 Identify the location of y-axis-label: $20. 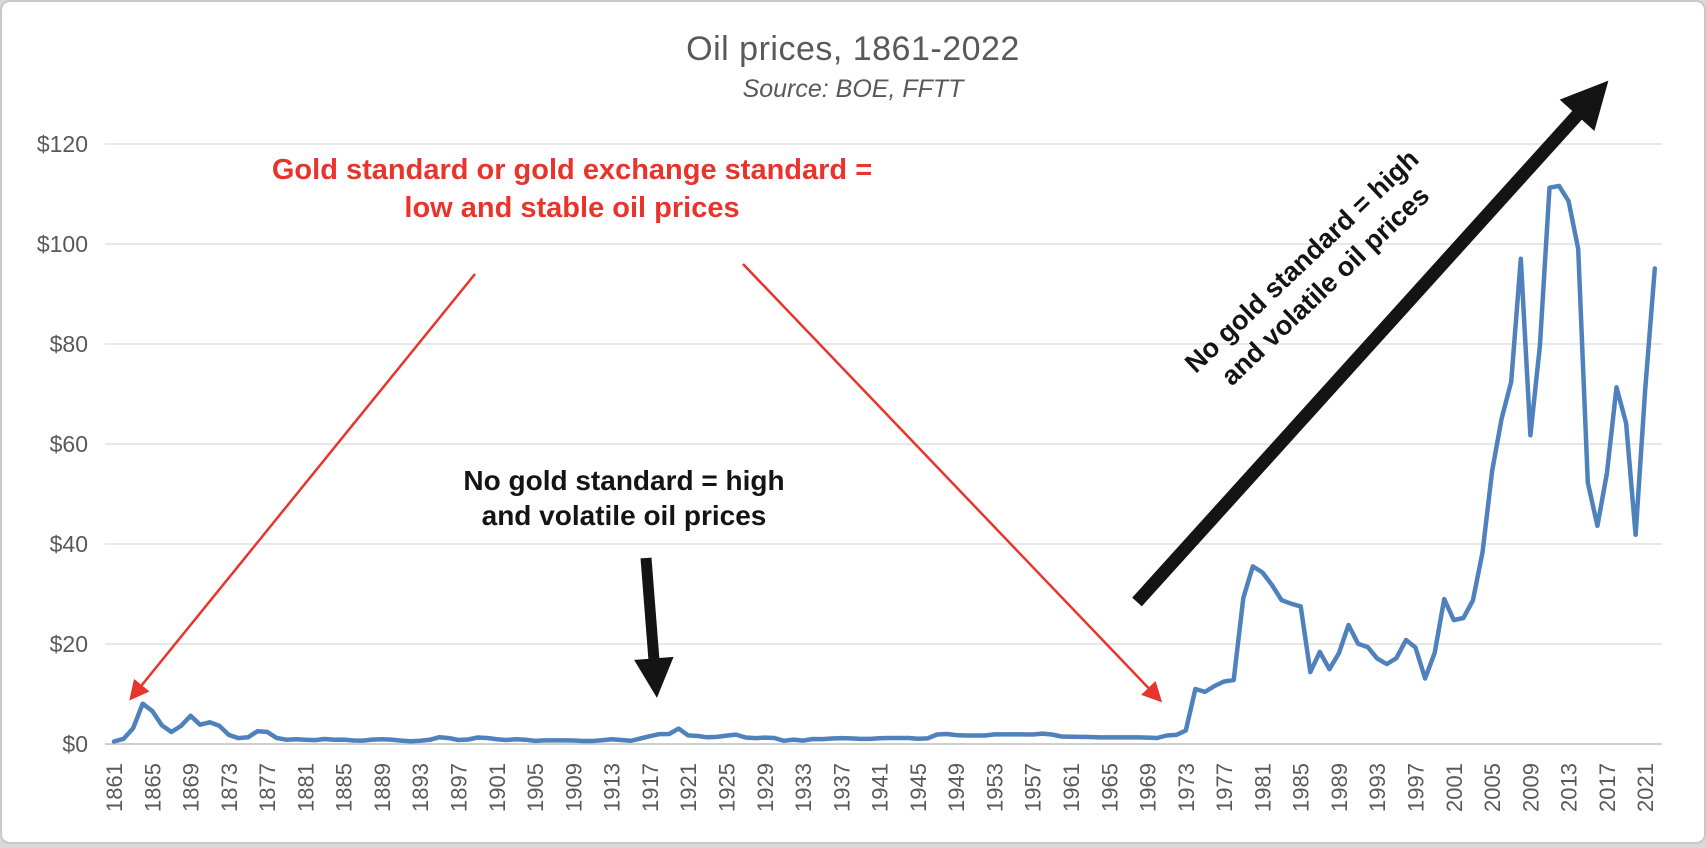
(69, 644).